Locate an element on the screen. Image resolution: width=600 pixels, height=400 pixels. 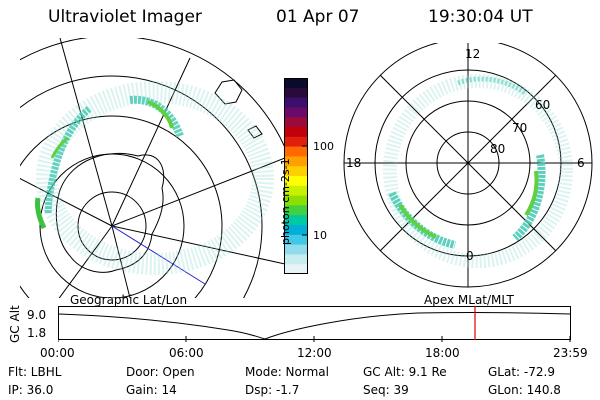
mlt-label-6: 6 is located at coordinates (581, 163).